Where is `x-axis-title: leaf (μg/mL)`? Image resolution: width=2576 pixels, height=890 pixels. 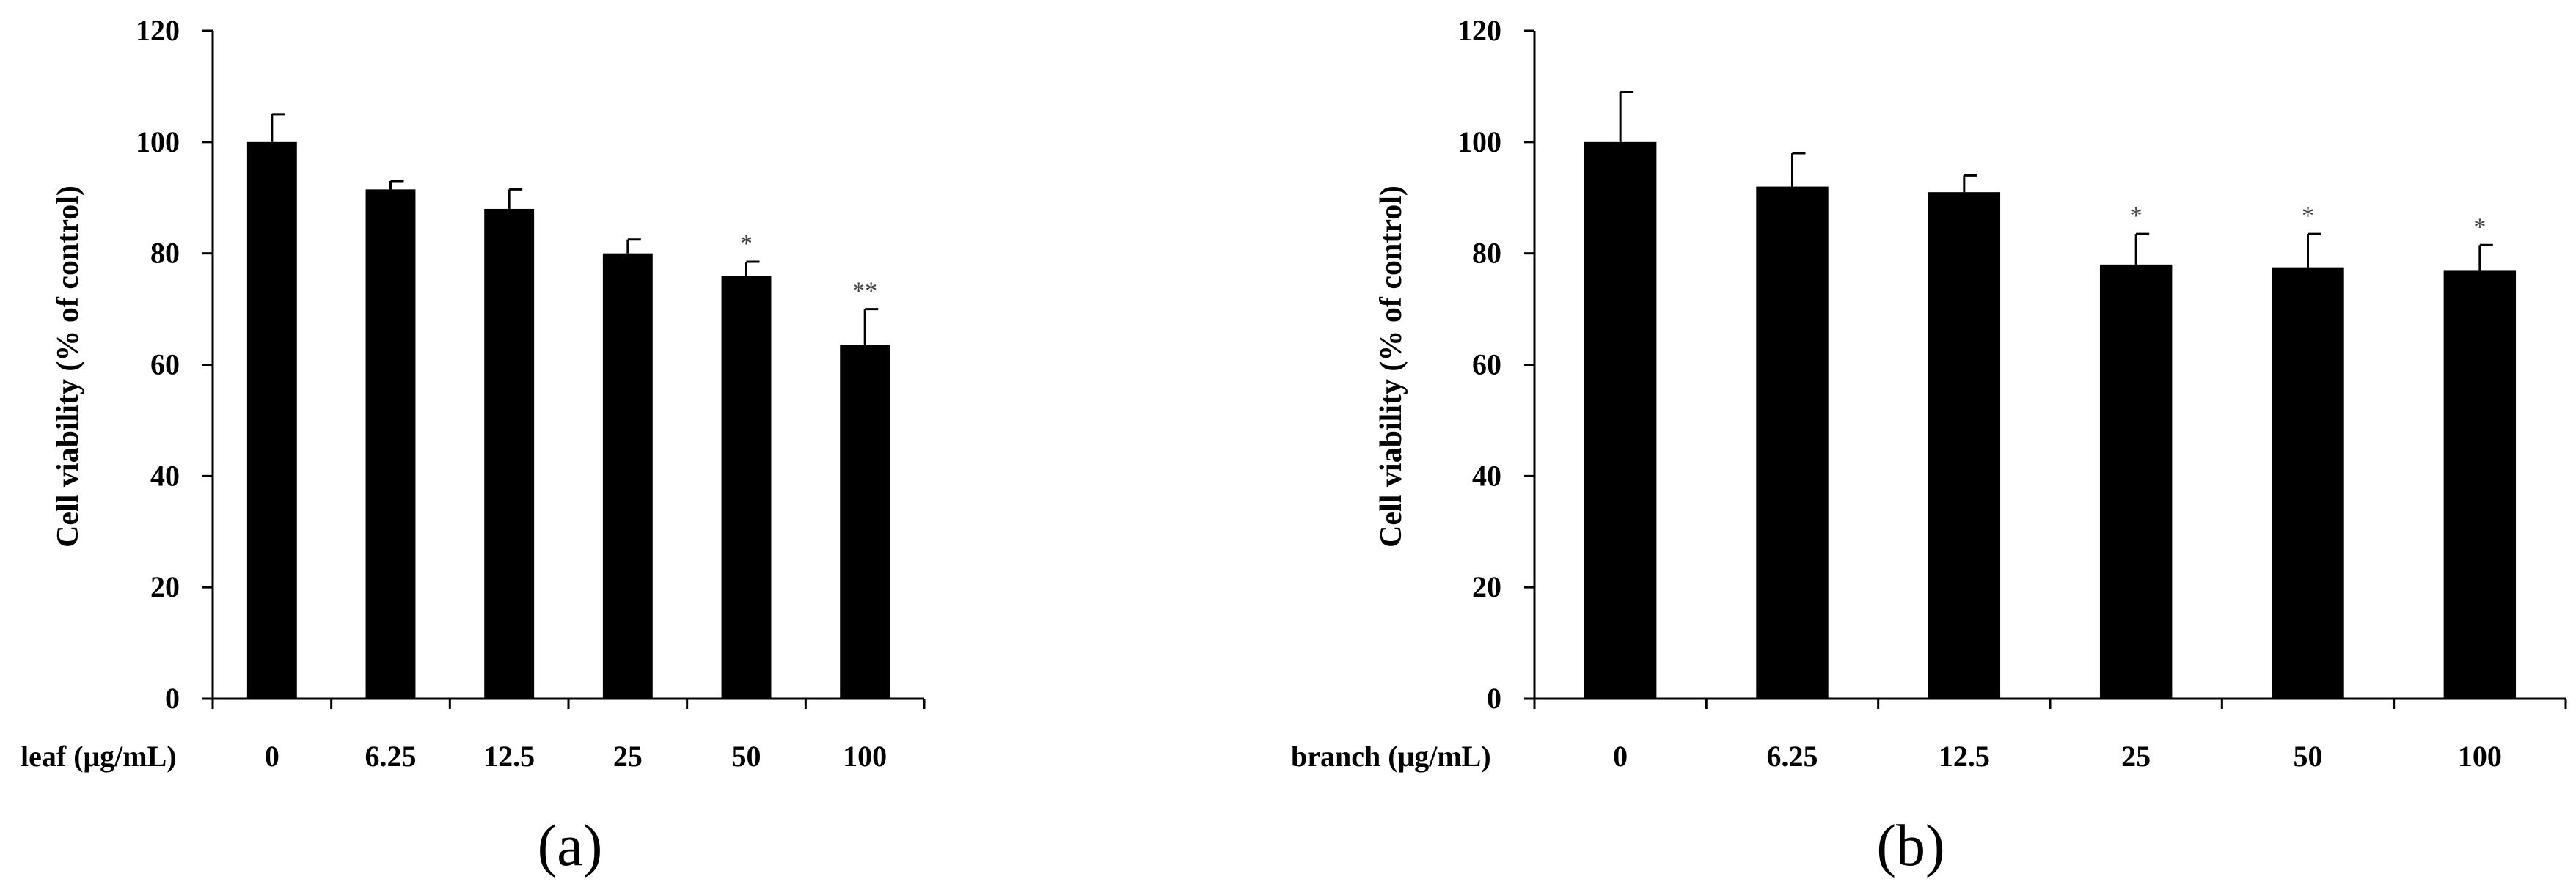
x-axis-title: leaf (μg/mL) is located at coordinates (99, 756).